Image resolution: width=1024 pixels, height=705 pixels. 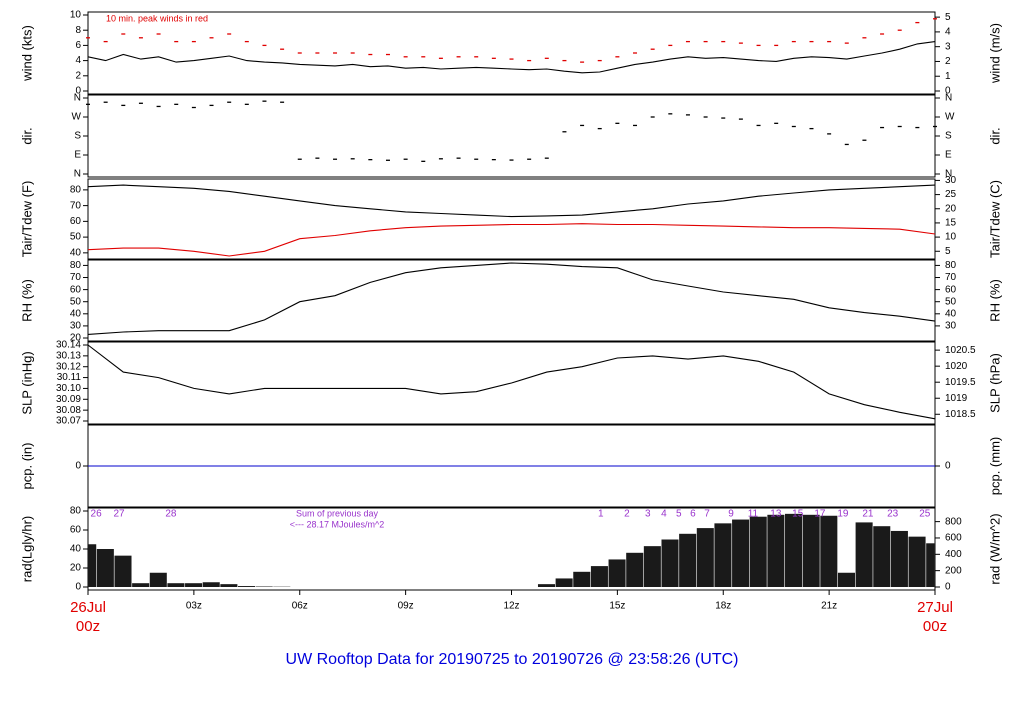 What do you see at coordinates (951, 301) in the screenshot?
I see `y2-tick-label: 50` at bounding box center [951, 301].